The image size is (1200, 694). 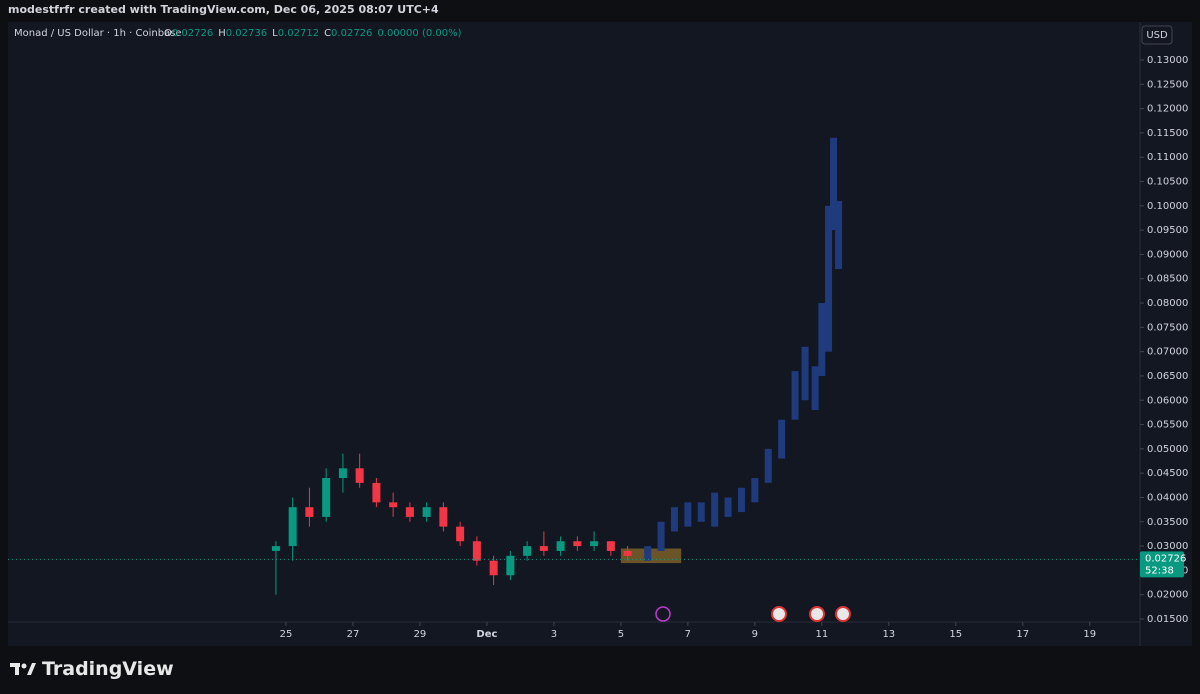 What do you see at coordinates (1089, 634) in the screenshot?
I see `x-tick-label: 19` at bounding box center [1089, 634].